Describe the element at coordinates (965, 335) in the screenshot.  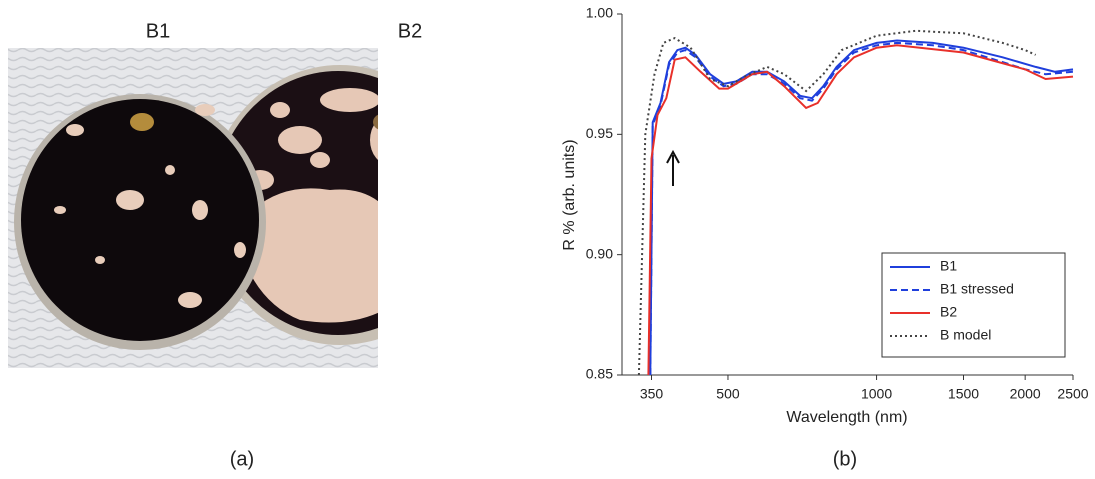
I see `legend-label: B model` at that location.